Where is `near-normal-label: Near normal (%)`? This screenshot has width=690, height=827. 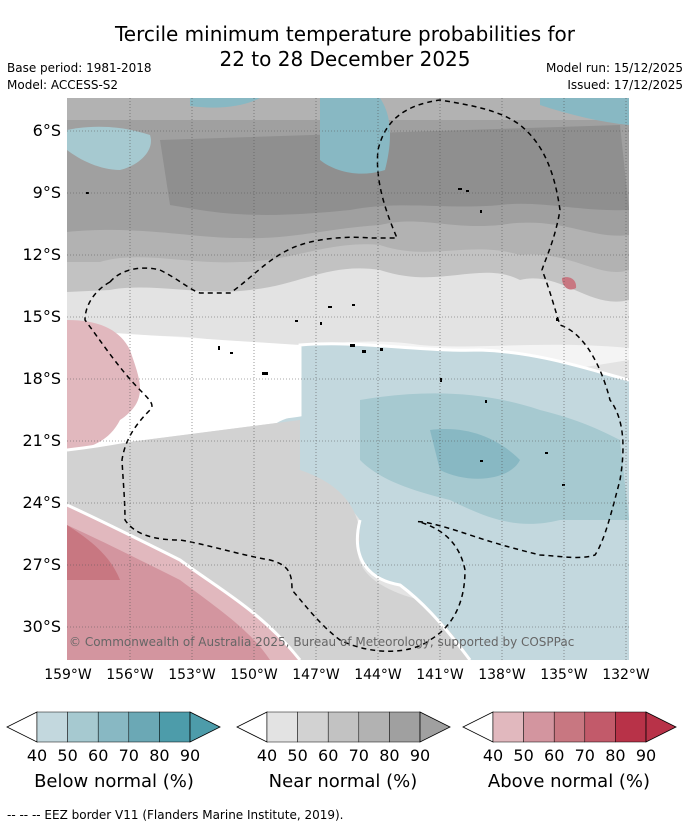 near-normal-label: Near normal (%) is located at coordinates (343, 781).